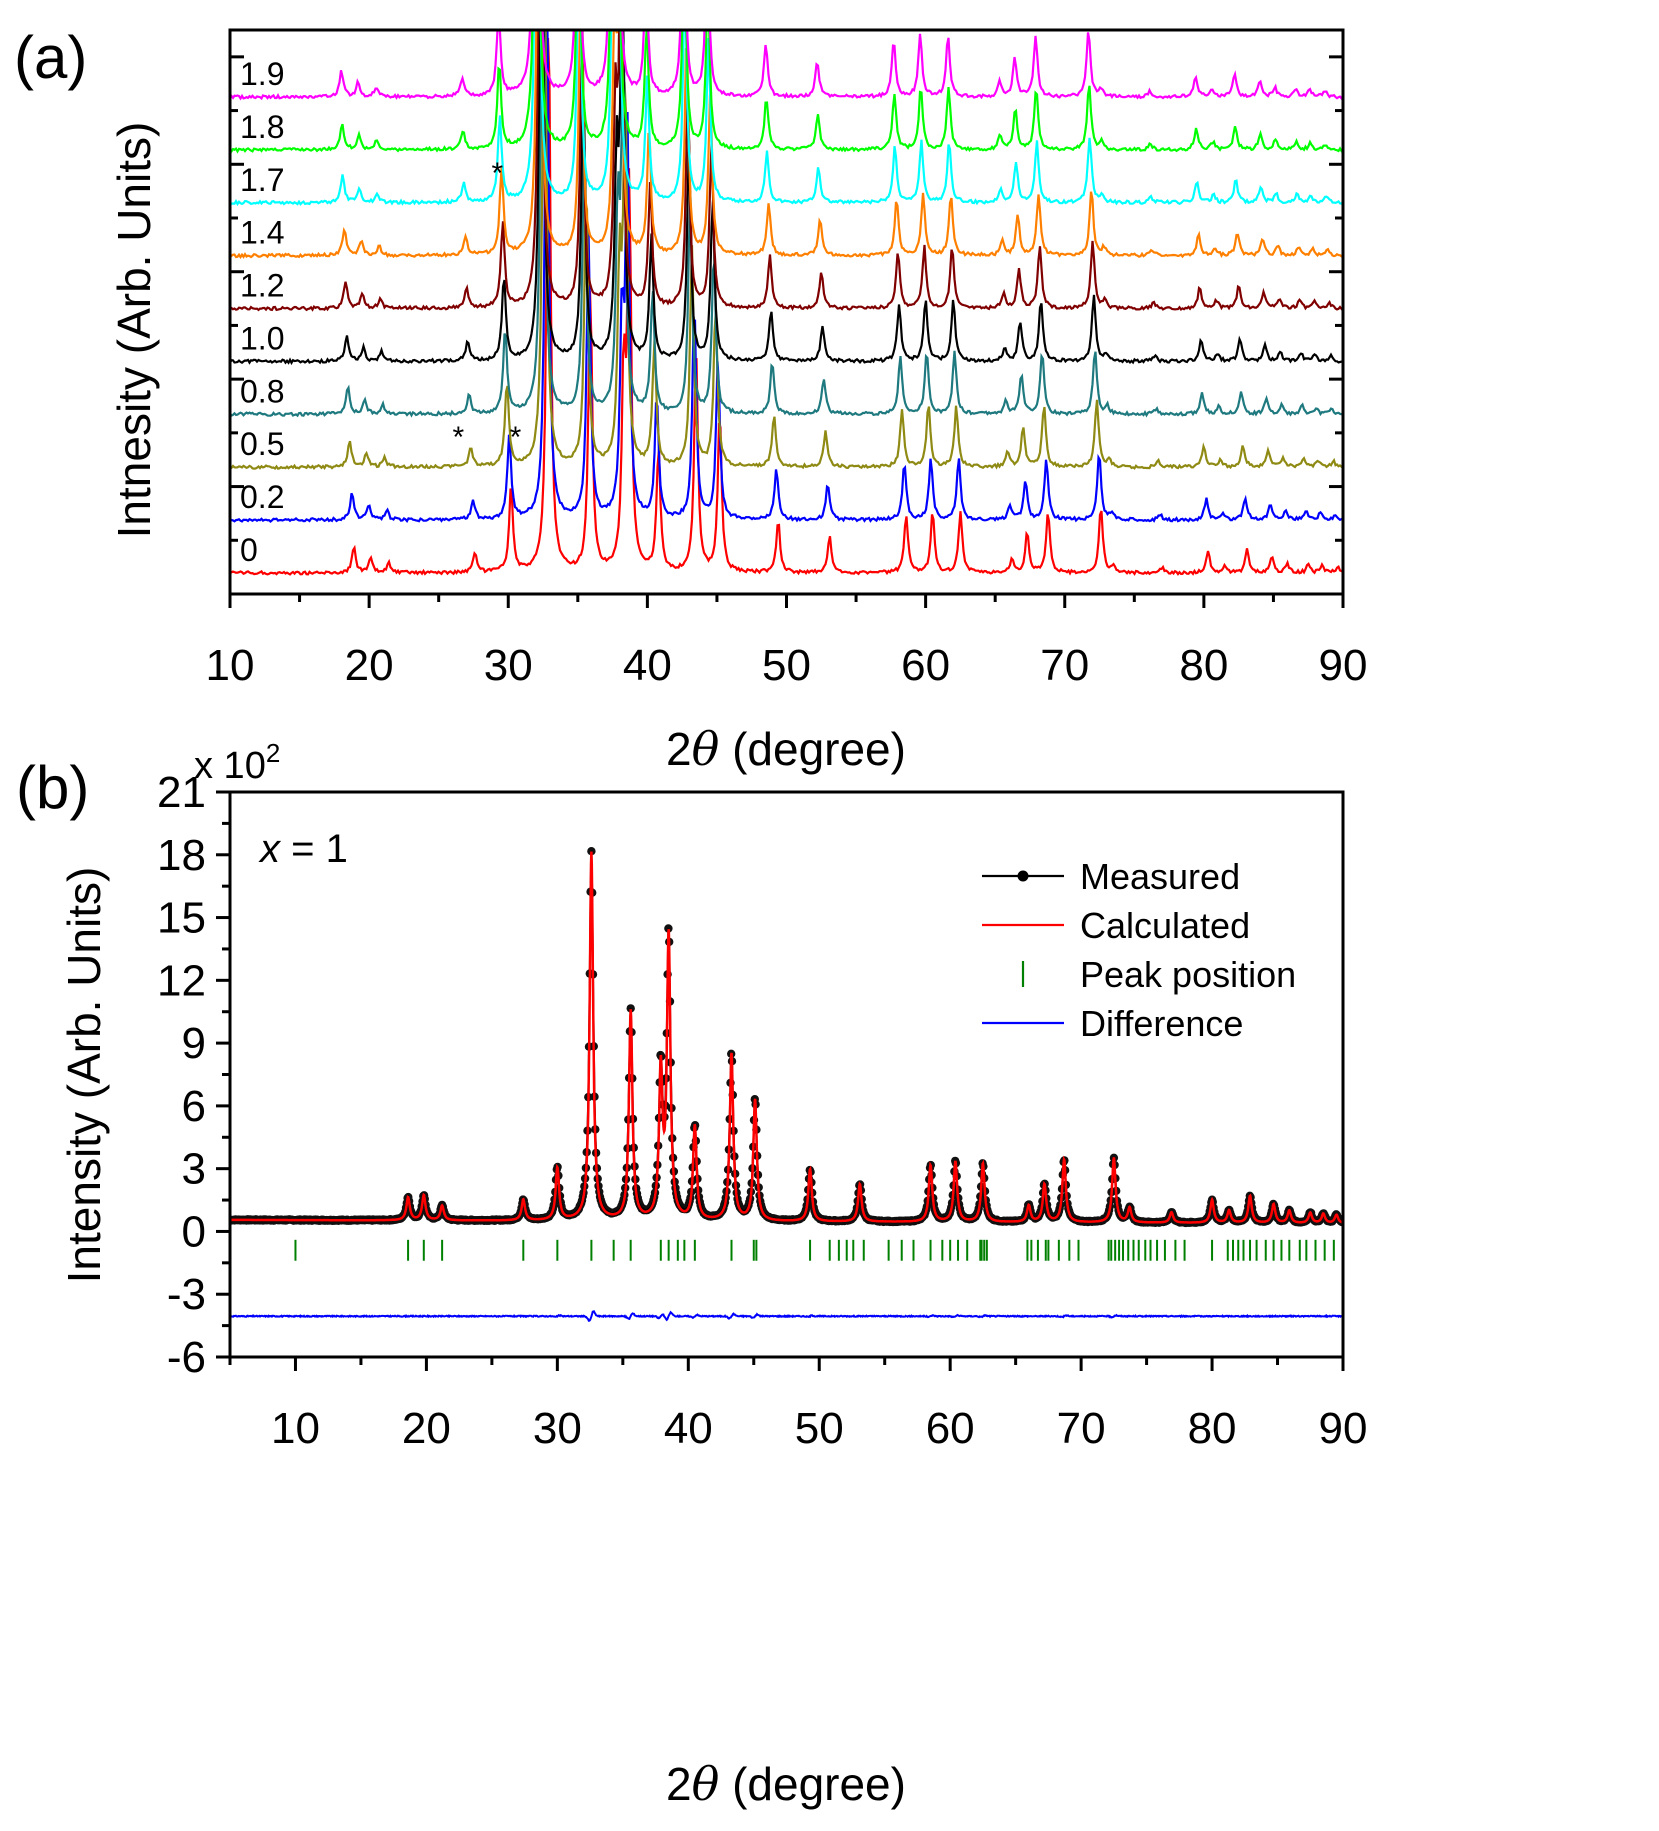  What do you see at coordinates (262, 444) in the screenshot?
I see `series-label-0.5: 0.5` at bounding box center [262, 444].